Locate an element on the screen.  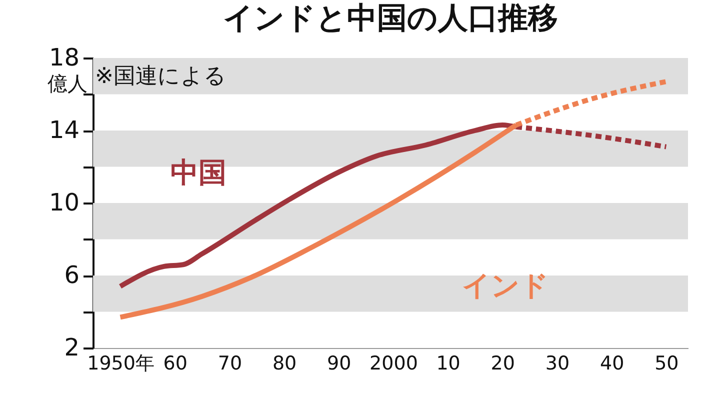
y-axis-title: 億人 is located at coordinates (68, 84).